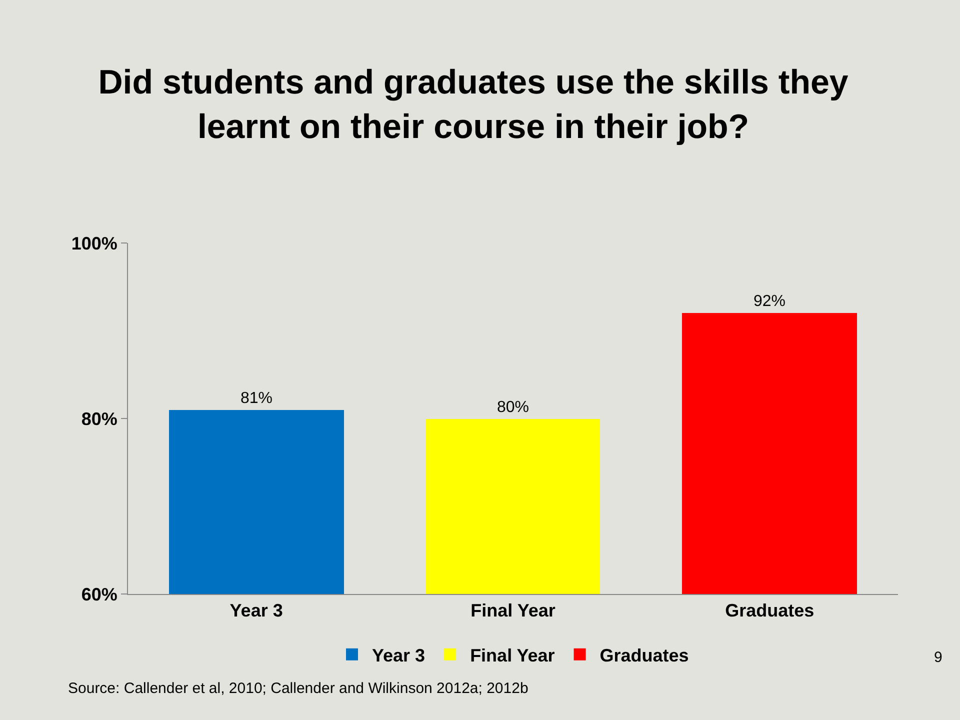 This screenshot has width=960, height=720. Describe the element at coordinates (298, 688) in the screenshot. I see `source-note: Source: Callender et al, 2010; Callender and Wilkinson 2012a; 2012b` at that location.